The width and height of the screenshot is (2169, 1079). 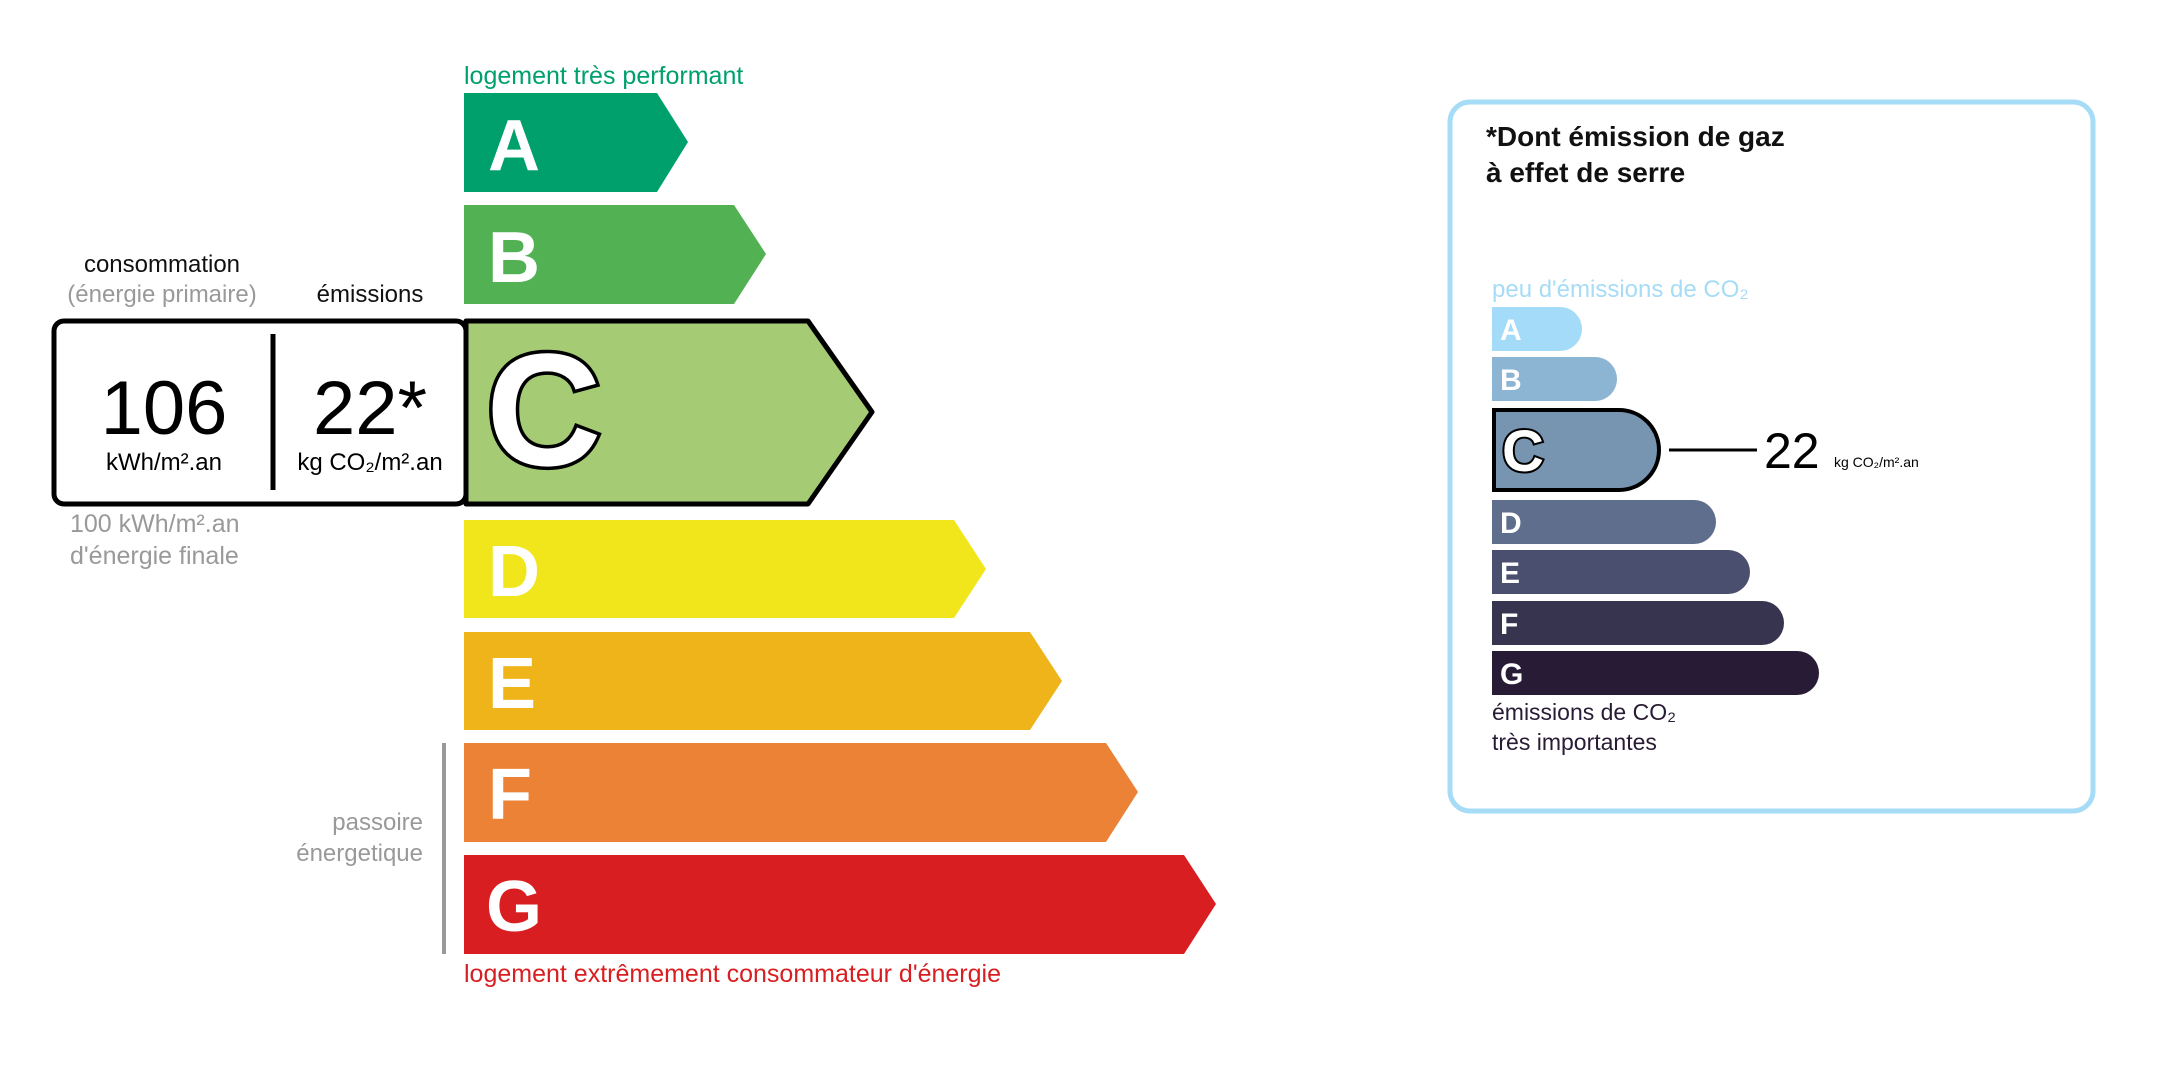 I want to click on class-a-letter: A, so click(x=514, y=146).